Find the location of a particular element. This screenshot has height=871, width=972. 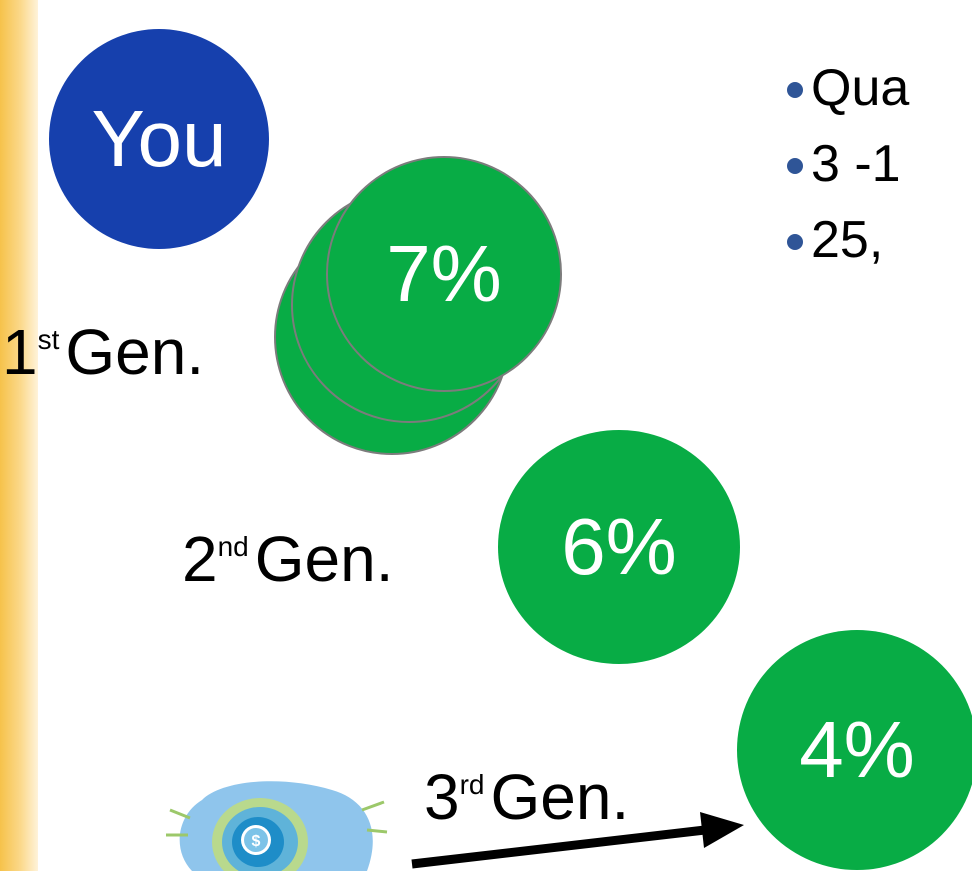

gen2-label: 2ndGen. is located at coordinates (288, 559).